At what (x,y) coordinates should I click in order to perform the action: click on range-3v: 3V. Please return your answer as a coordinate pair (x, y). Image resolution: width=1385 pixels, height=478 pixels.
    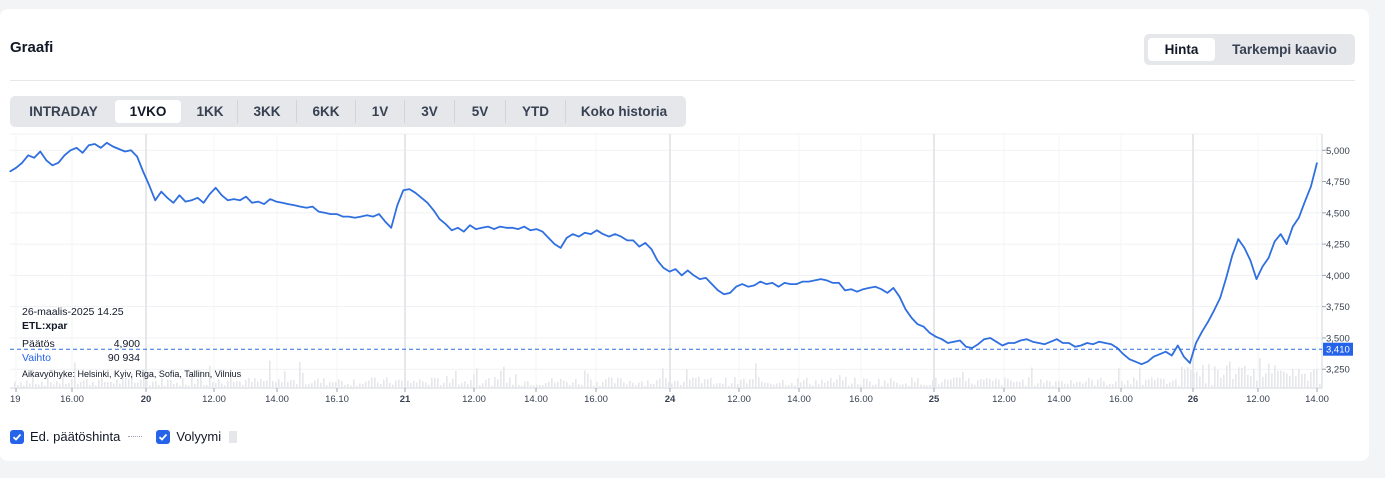
    Looking at the image, I should click on (429, 111).